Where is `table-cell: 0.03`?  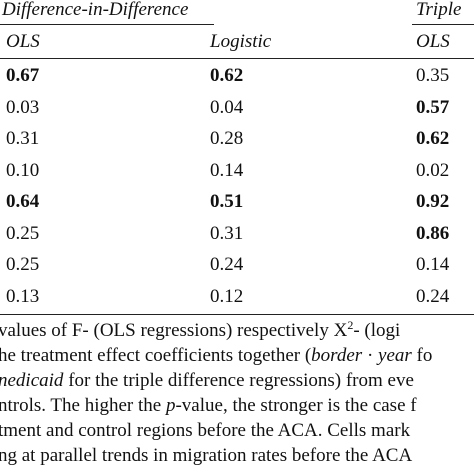 table-cell: 0.03 is located at coordinates (23, 107).